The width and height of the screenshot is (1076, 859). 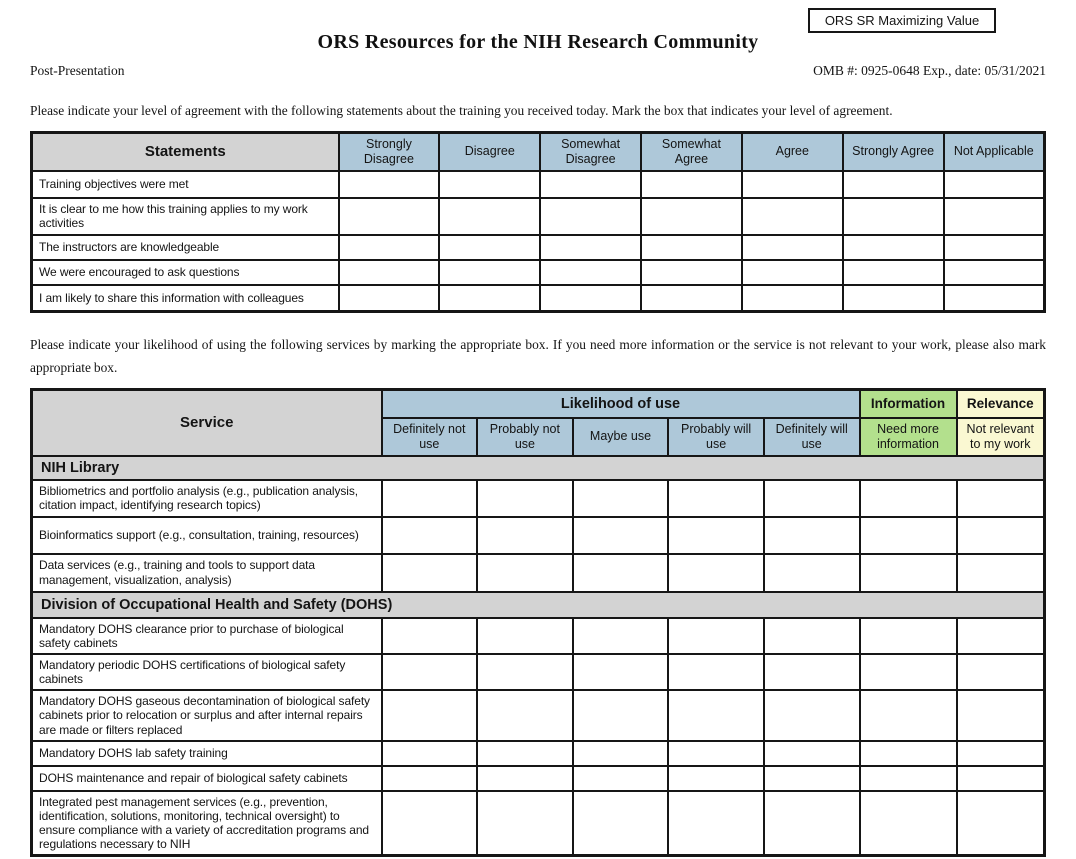 What do you see at coordinates (1000, 436) in the screenshot?
I see `column-header-not-relevant: Not relevant to my work` at bounding box center [1000, 436].